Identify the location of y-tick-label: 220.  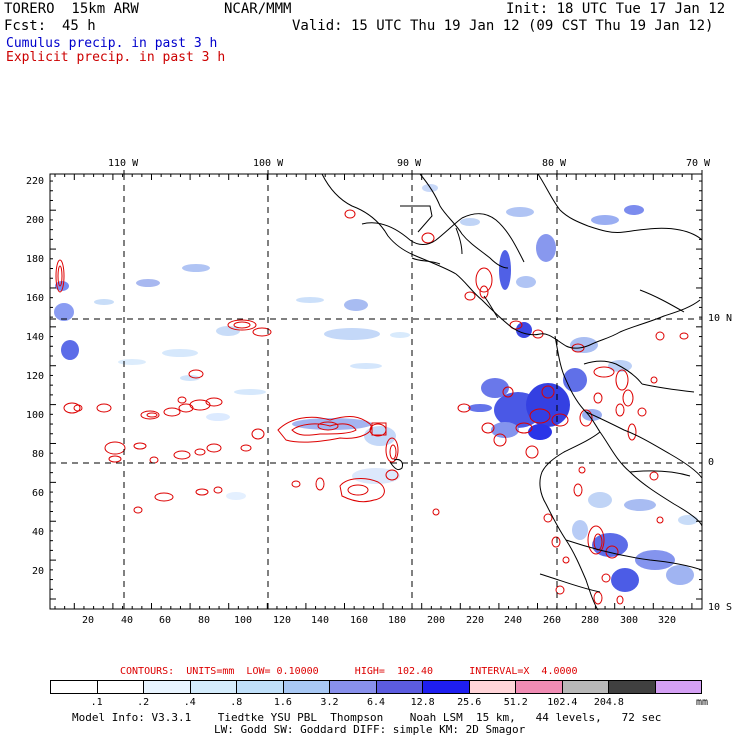
(35, 181).